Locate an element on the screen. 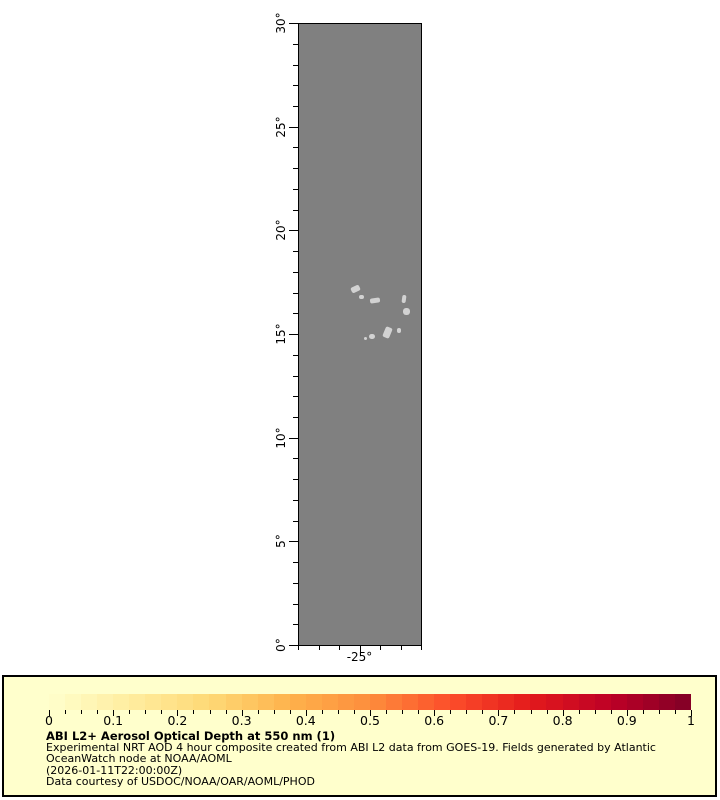 This screenshot has height=800, width=720. colorbar is located at coordinates (370, 702).